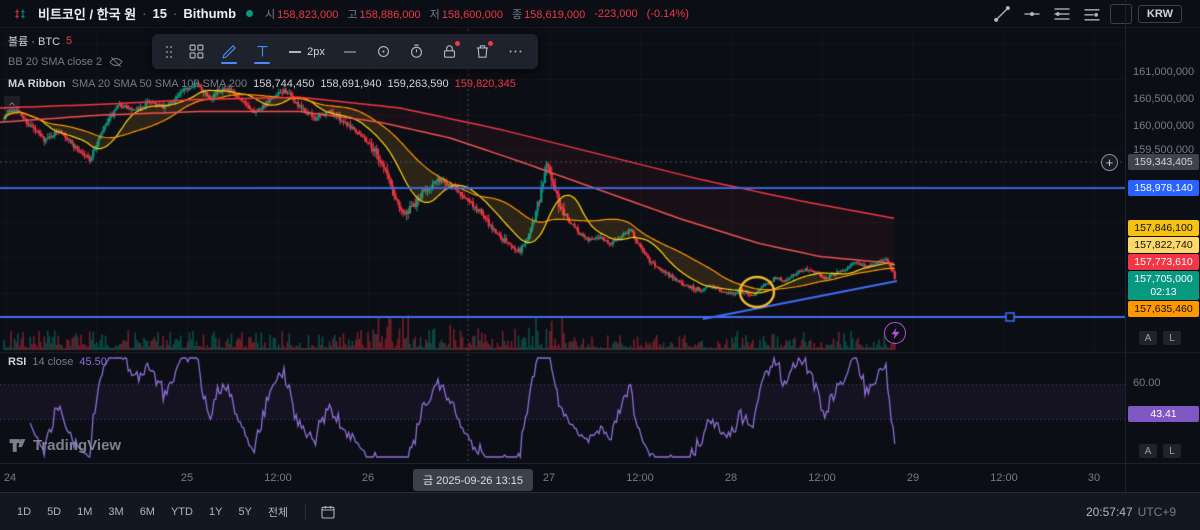  I want to click on price-tick: 161,000,000, so click(1164, 72).